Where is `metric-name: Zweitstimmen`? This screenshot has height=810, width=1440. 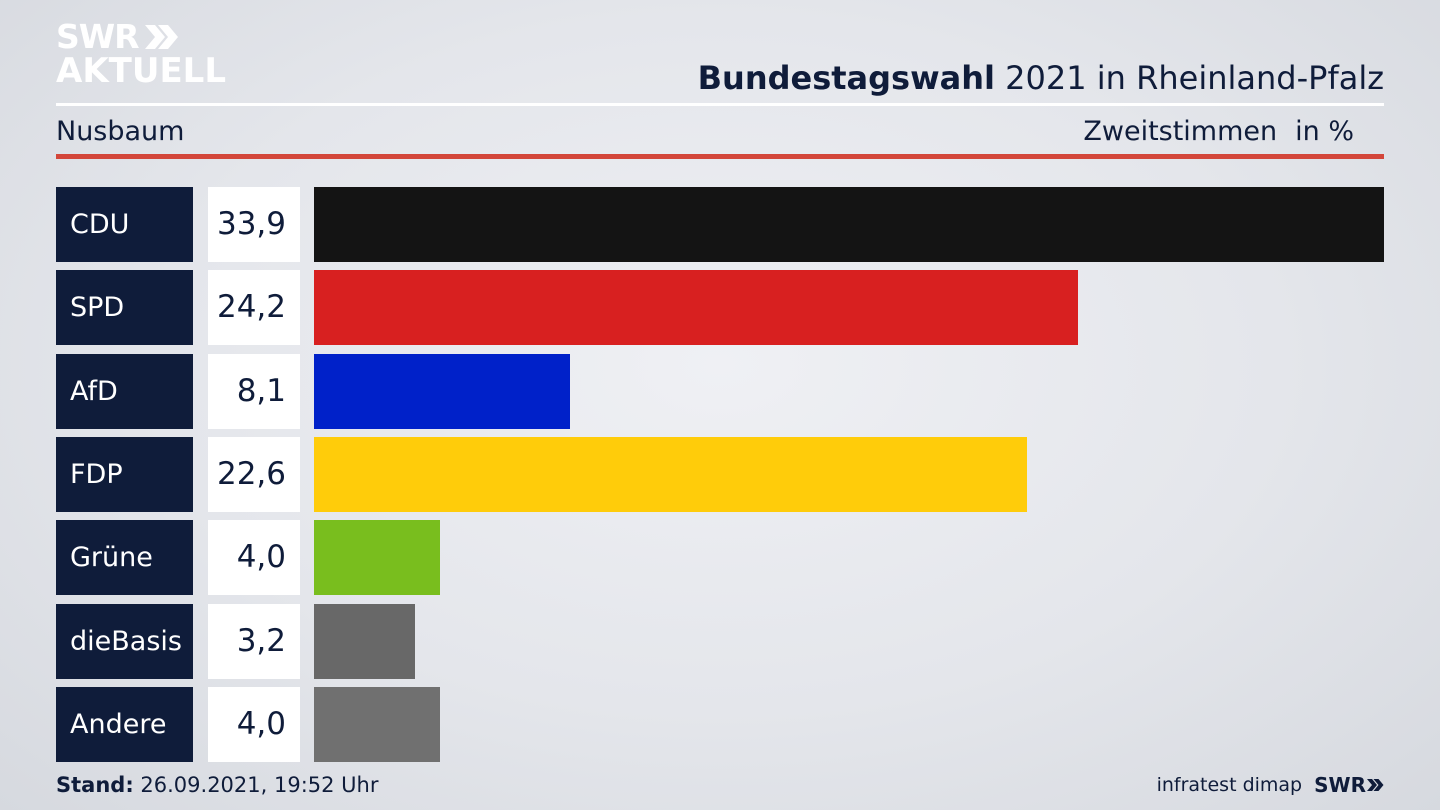
metric-name: Zweitstimmen is located at coordinates (1180, 131).